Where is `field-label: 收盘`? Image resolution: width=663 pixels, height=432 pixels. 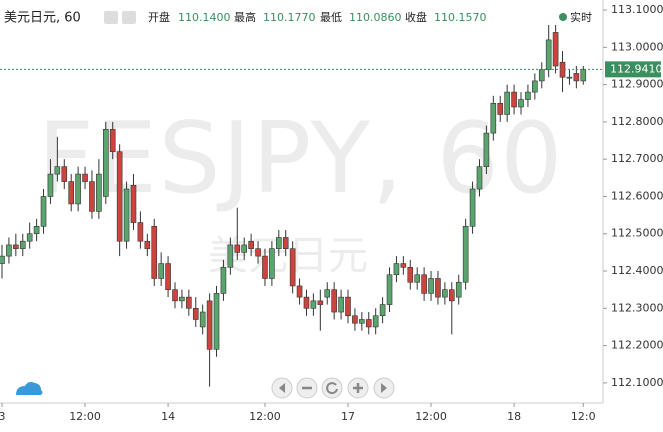
field-label: 收盘 is located at coordinates (416, 17).